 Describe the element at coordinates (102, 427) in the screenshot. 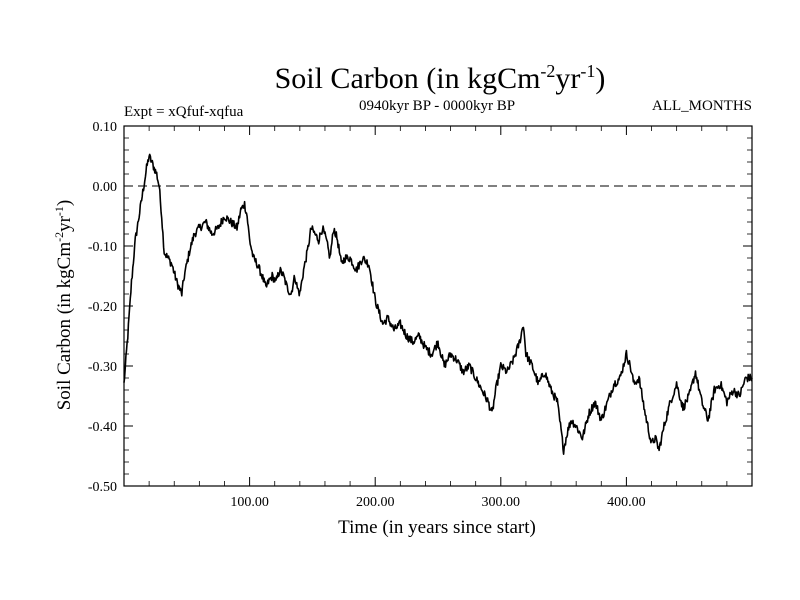

I see `y-tick-label: -0.40` at that location.